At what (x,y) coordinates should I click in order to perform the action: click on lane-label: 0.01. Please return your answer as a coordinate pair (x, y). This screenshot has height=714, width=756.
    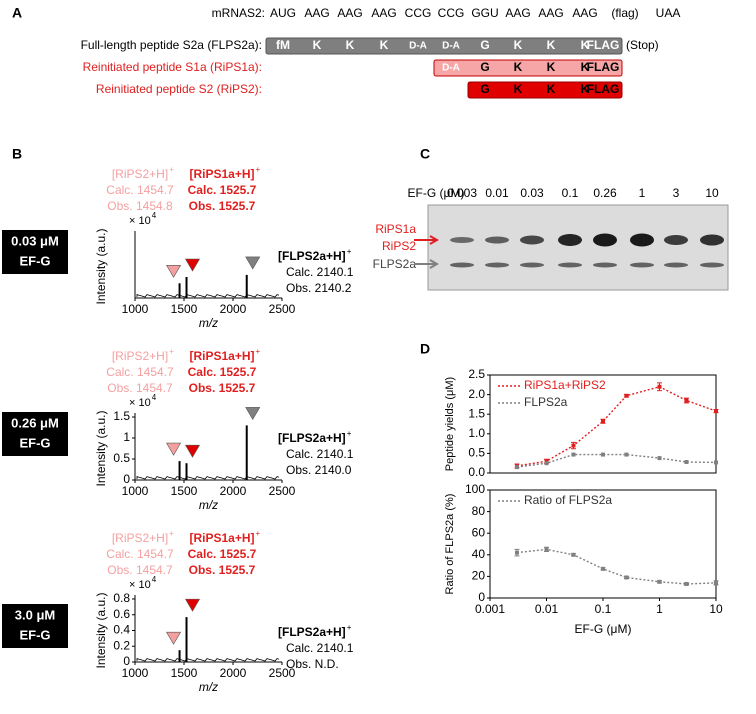
    Looking at the image, I should click on (497, 193).